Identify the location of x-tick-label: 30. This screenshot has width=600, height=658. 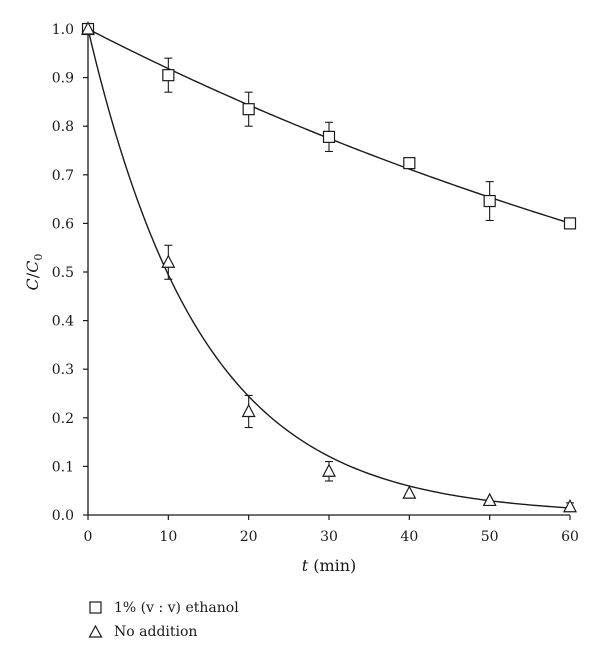
(329, 537).